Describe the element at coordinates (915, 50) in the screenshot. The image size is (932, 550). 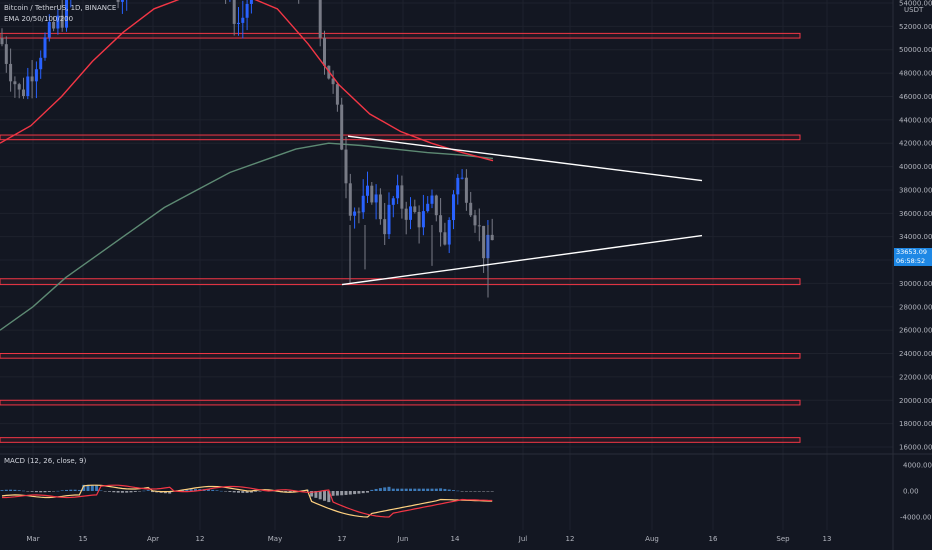
I see `price-tick-label: 50000.00` at that location.